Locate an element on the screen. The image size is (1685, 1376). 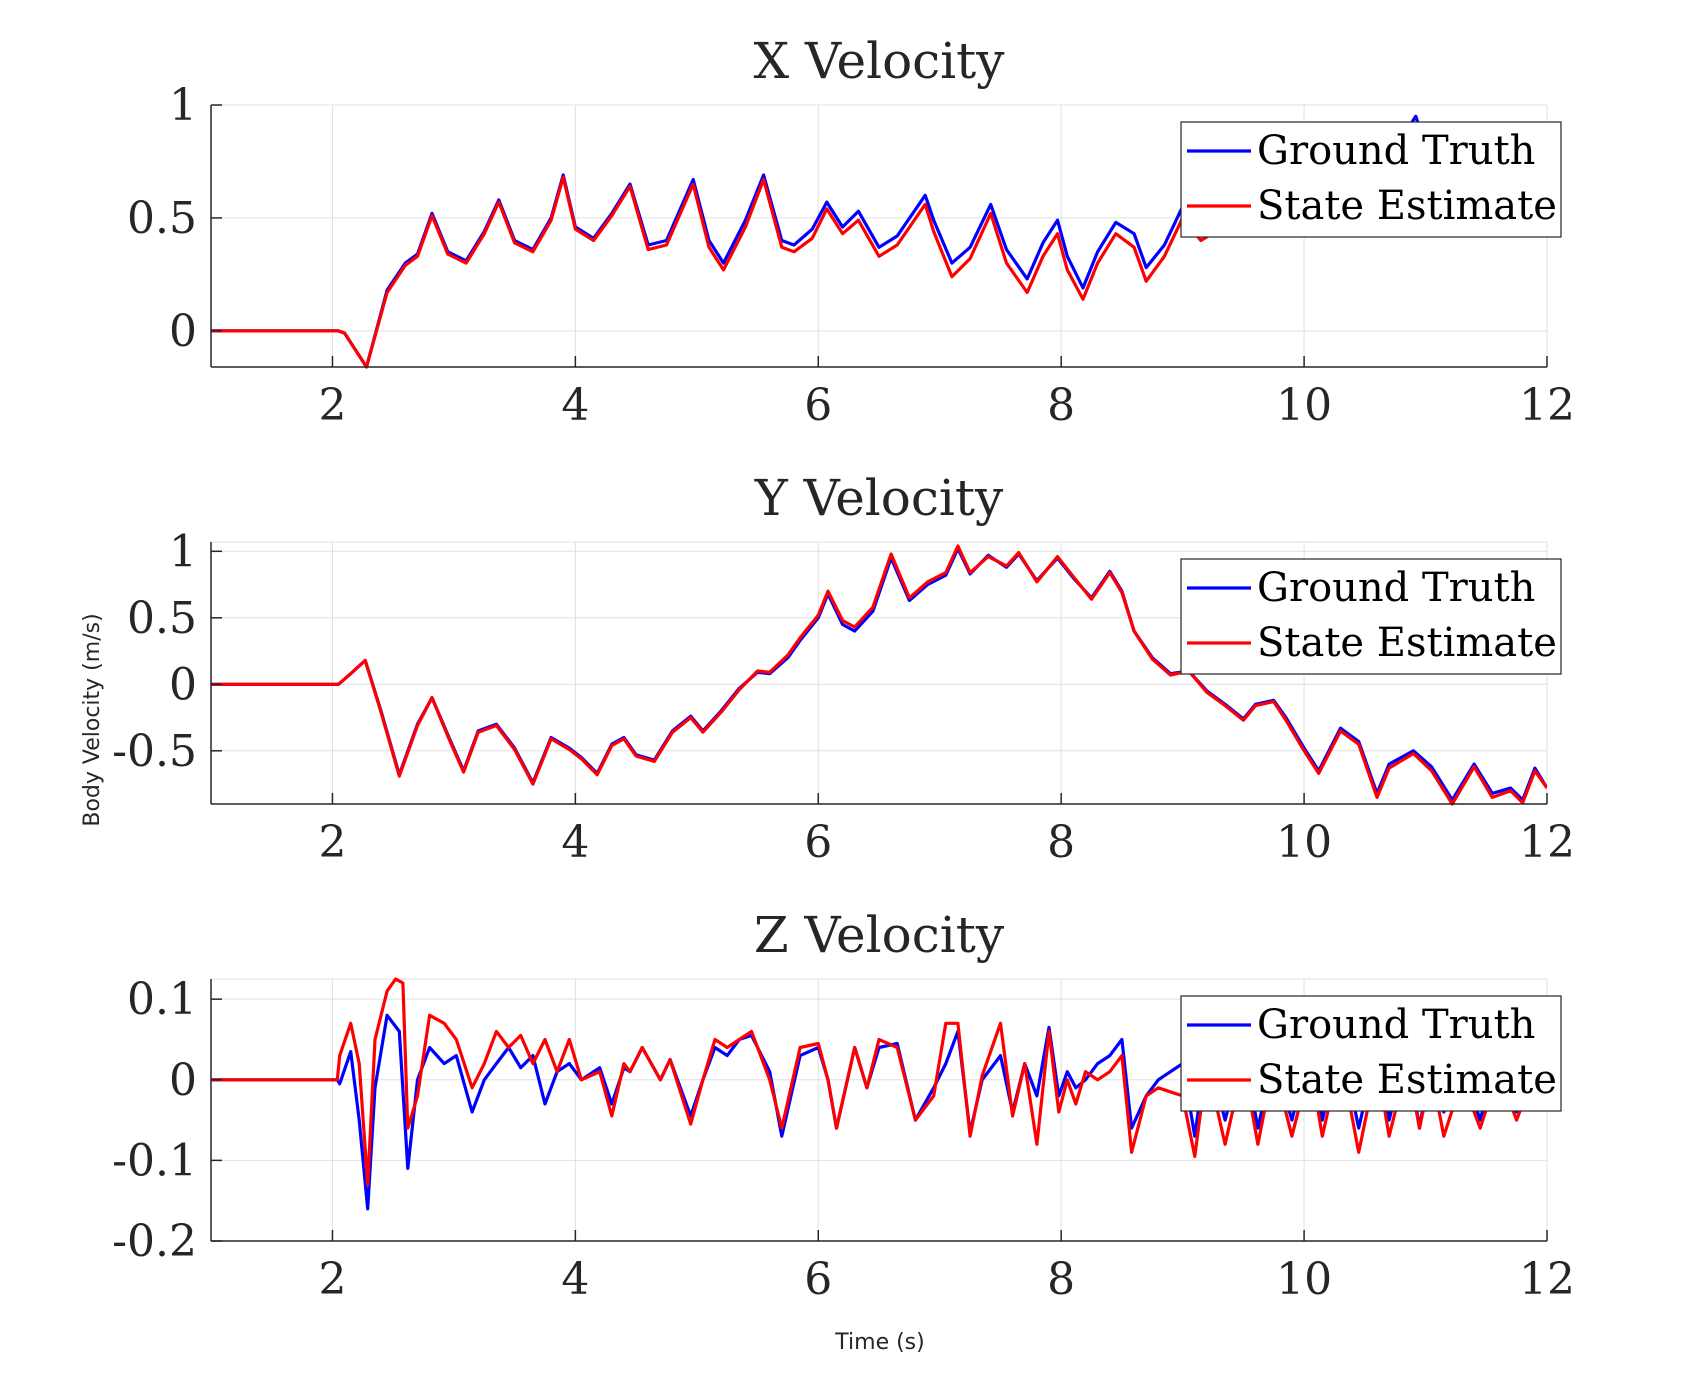
x-axis-label: Time (s) is located at coordinates (879, 1342).